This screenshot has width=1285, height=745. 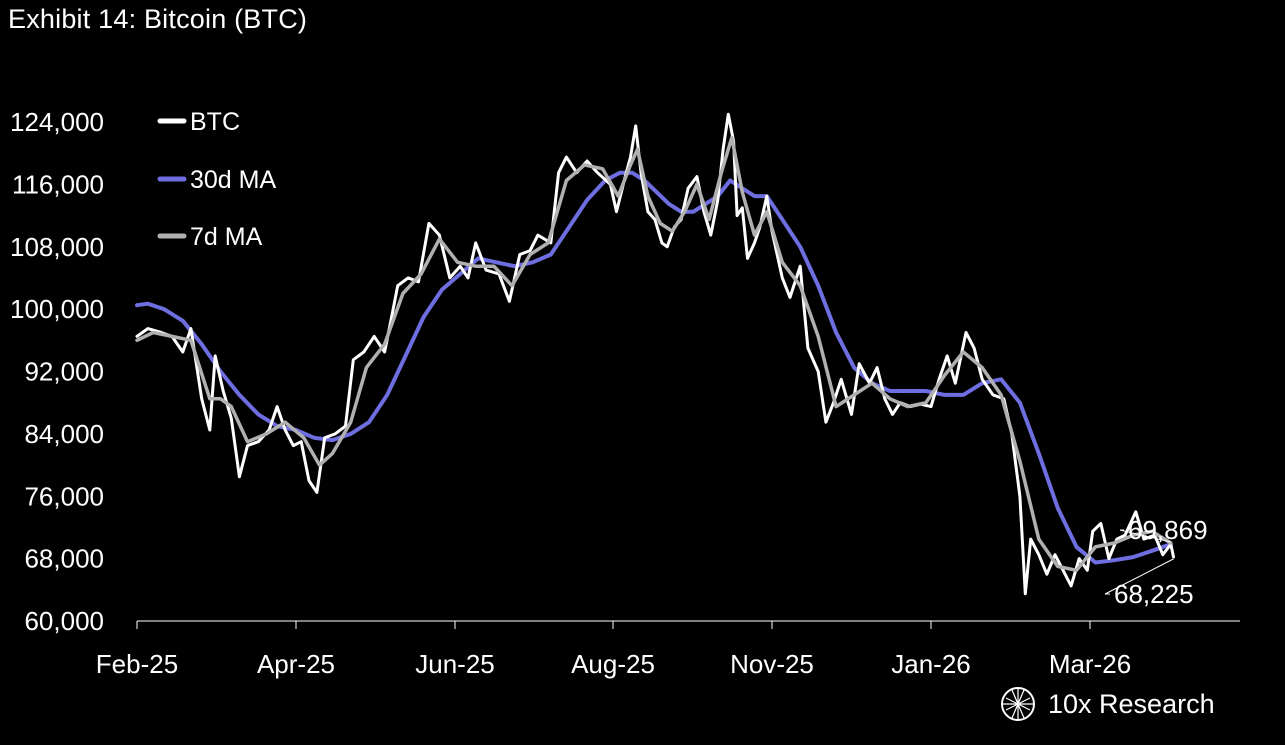 What do you see at coordinates (64, 559) in the screenshot?
I see `y-tick-label: 68,000` at bounding box center [64, 559].